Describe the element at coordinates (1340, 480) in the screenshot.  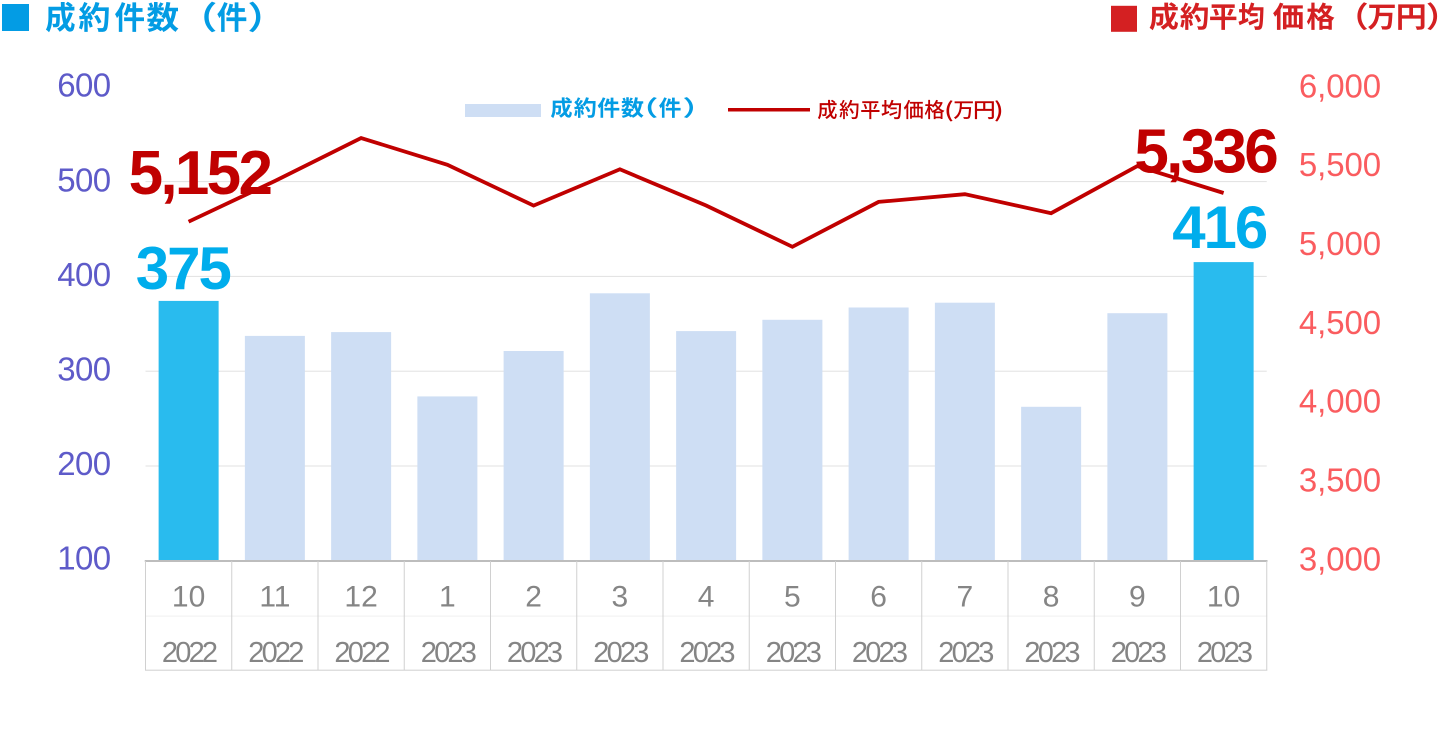
I see `svg-text: 3,500` at that location.